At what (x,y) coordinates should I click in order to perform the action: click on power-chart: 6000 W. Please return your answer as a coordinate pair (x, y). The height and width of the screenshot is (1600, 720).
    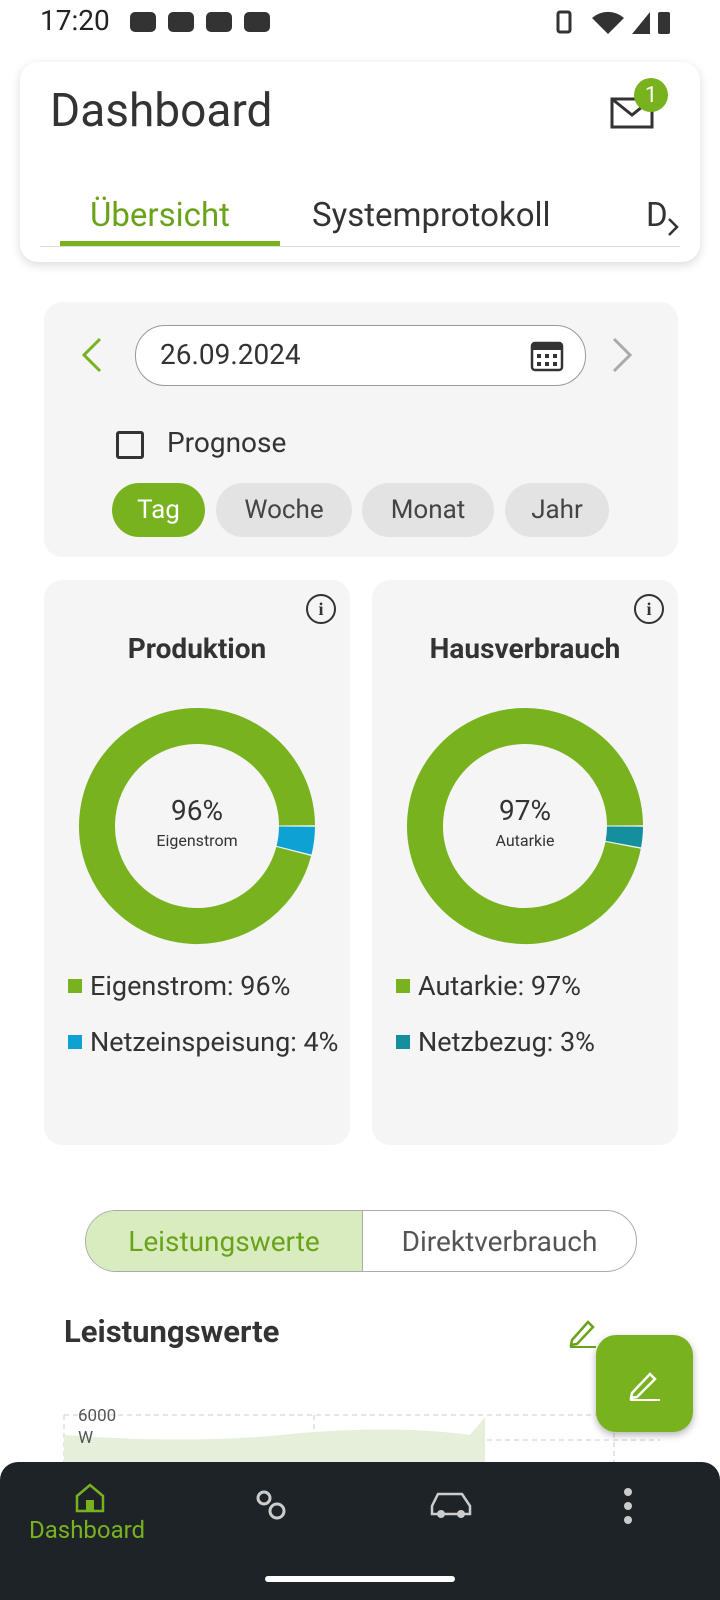
    Looking at the image, I should click on (361, 1435).